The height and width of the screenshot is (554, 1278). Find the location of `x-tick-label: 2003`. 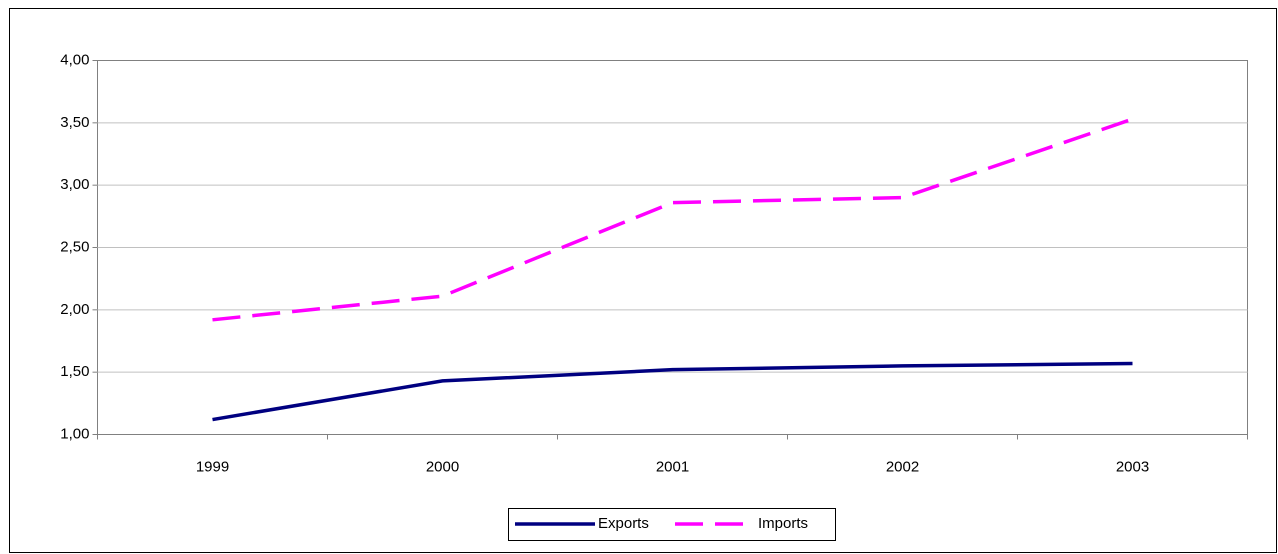

x-tick-label: 2003 is located at coordinates (1132, 466).